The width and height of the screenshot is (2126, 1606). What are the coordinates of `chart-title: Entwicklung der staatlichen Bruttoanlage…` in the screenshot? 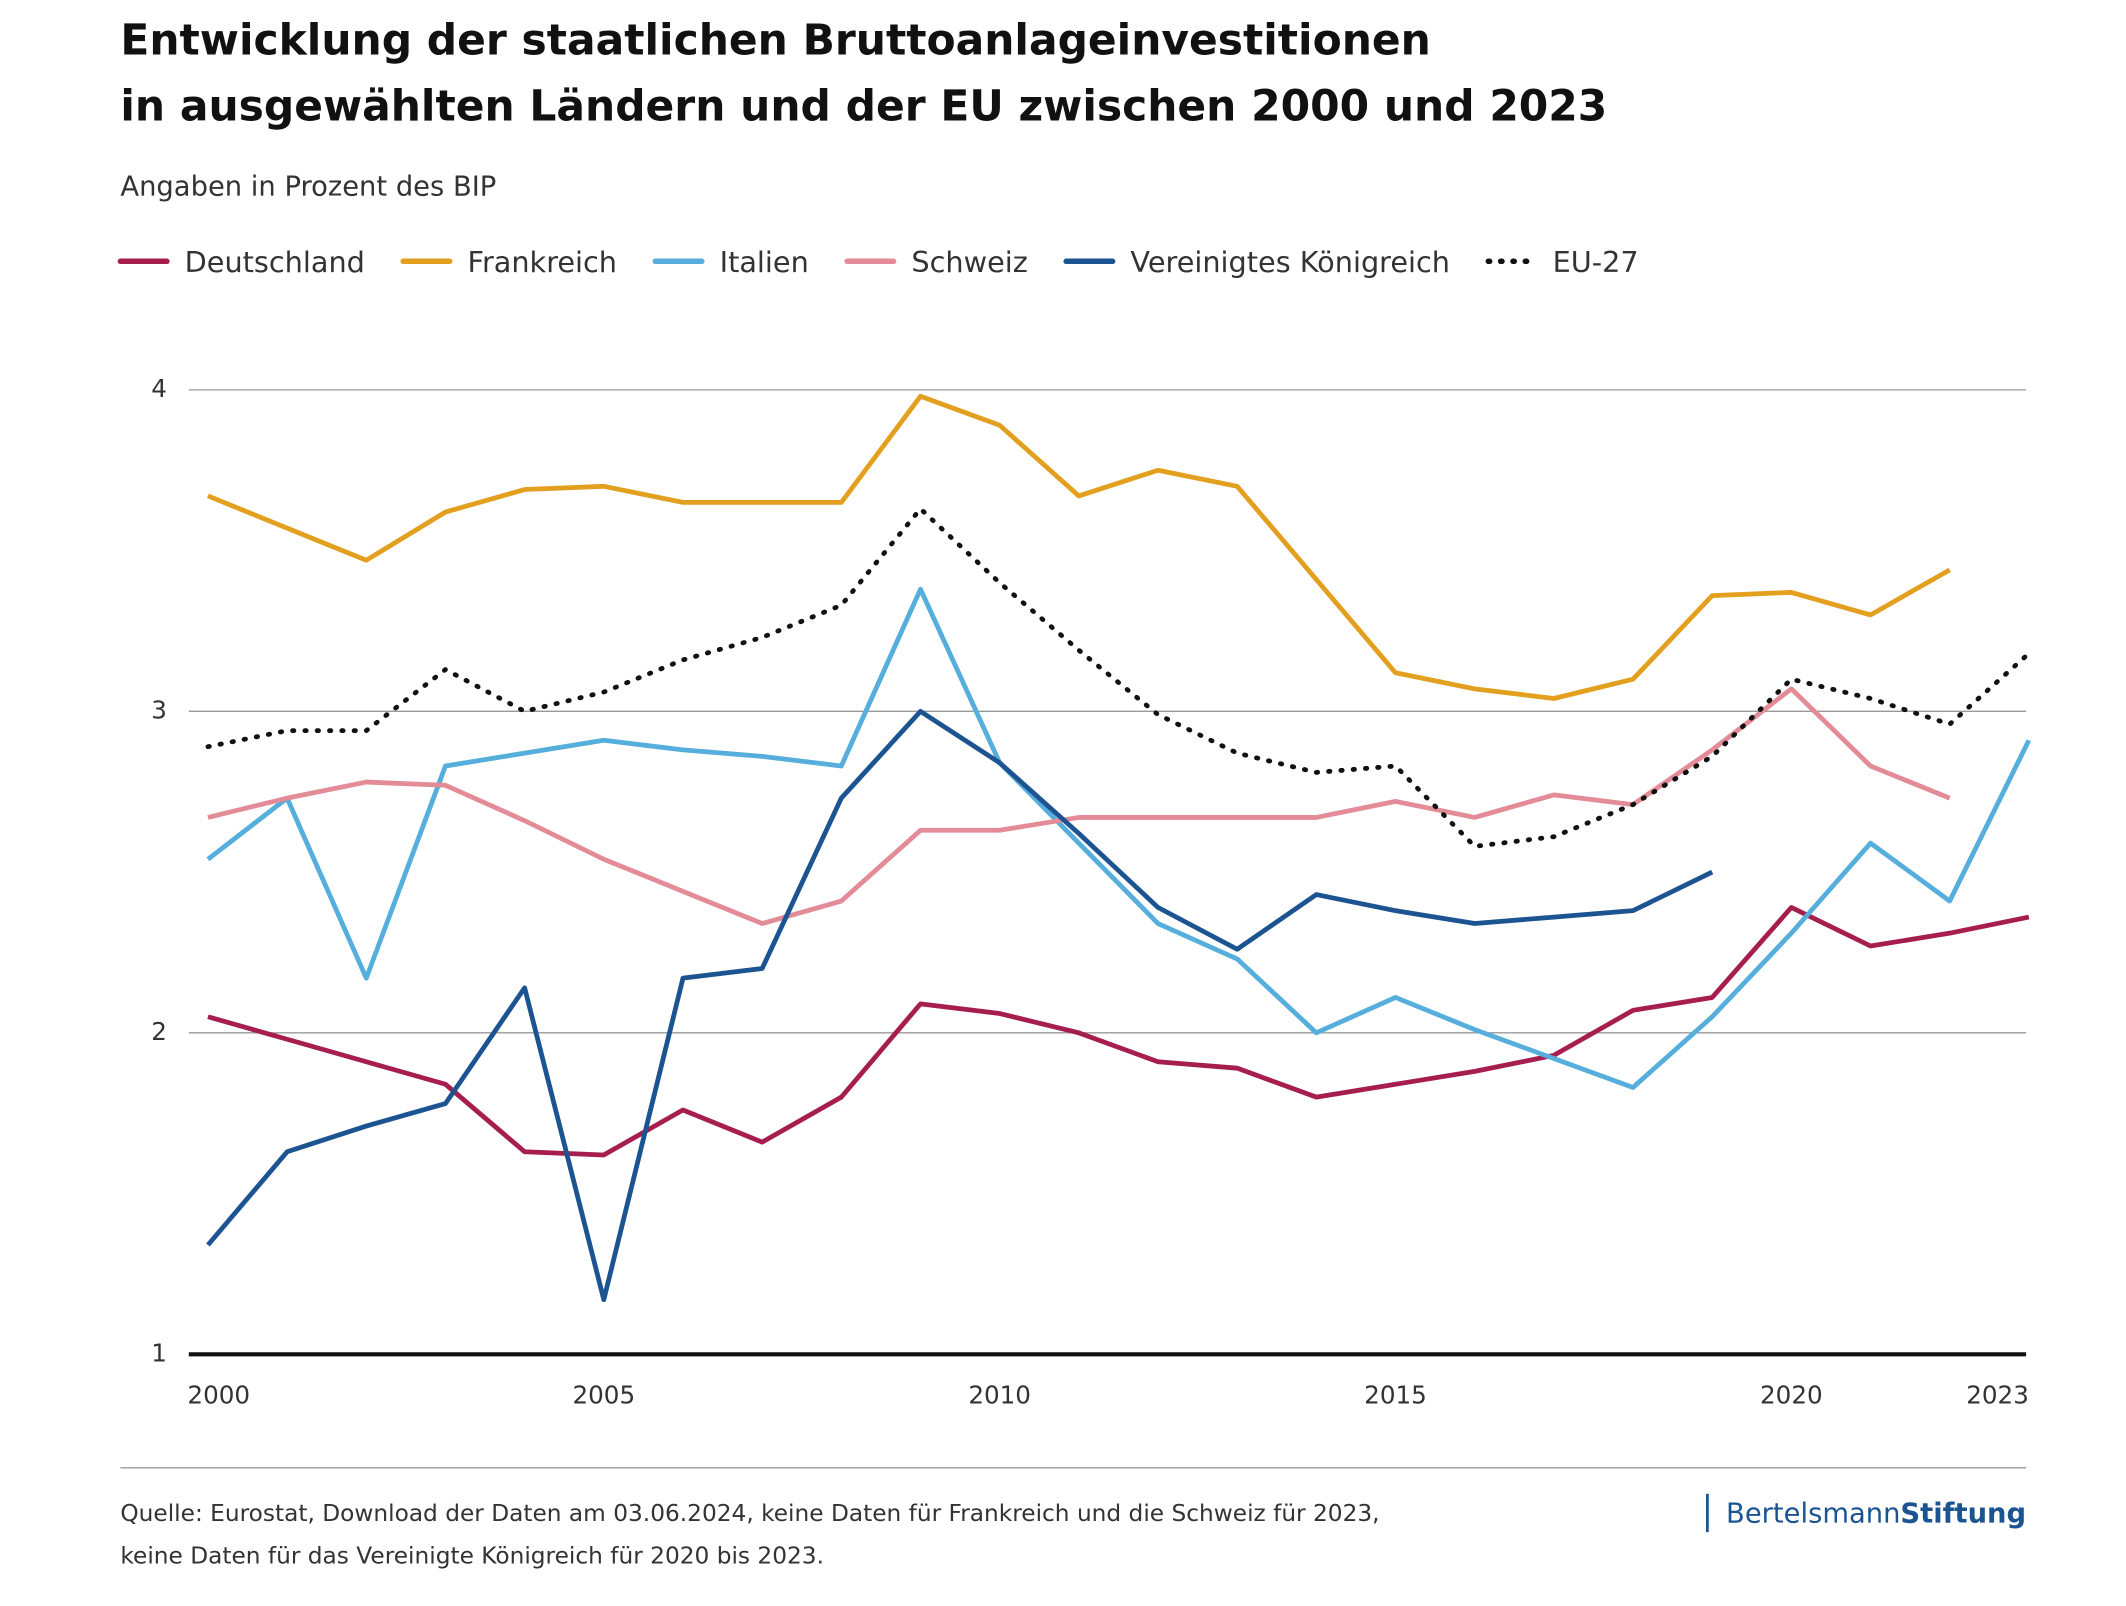 It's located at (775, 40).